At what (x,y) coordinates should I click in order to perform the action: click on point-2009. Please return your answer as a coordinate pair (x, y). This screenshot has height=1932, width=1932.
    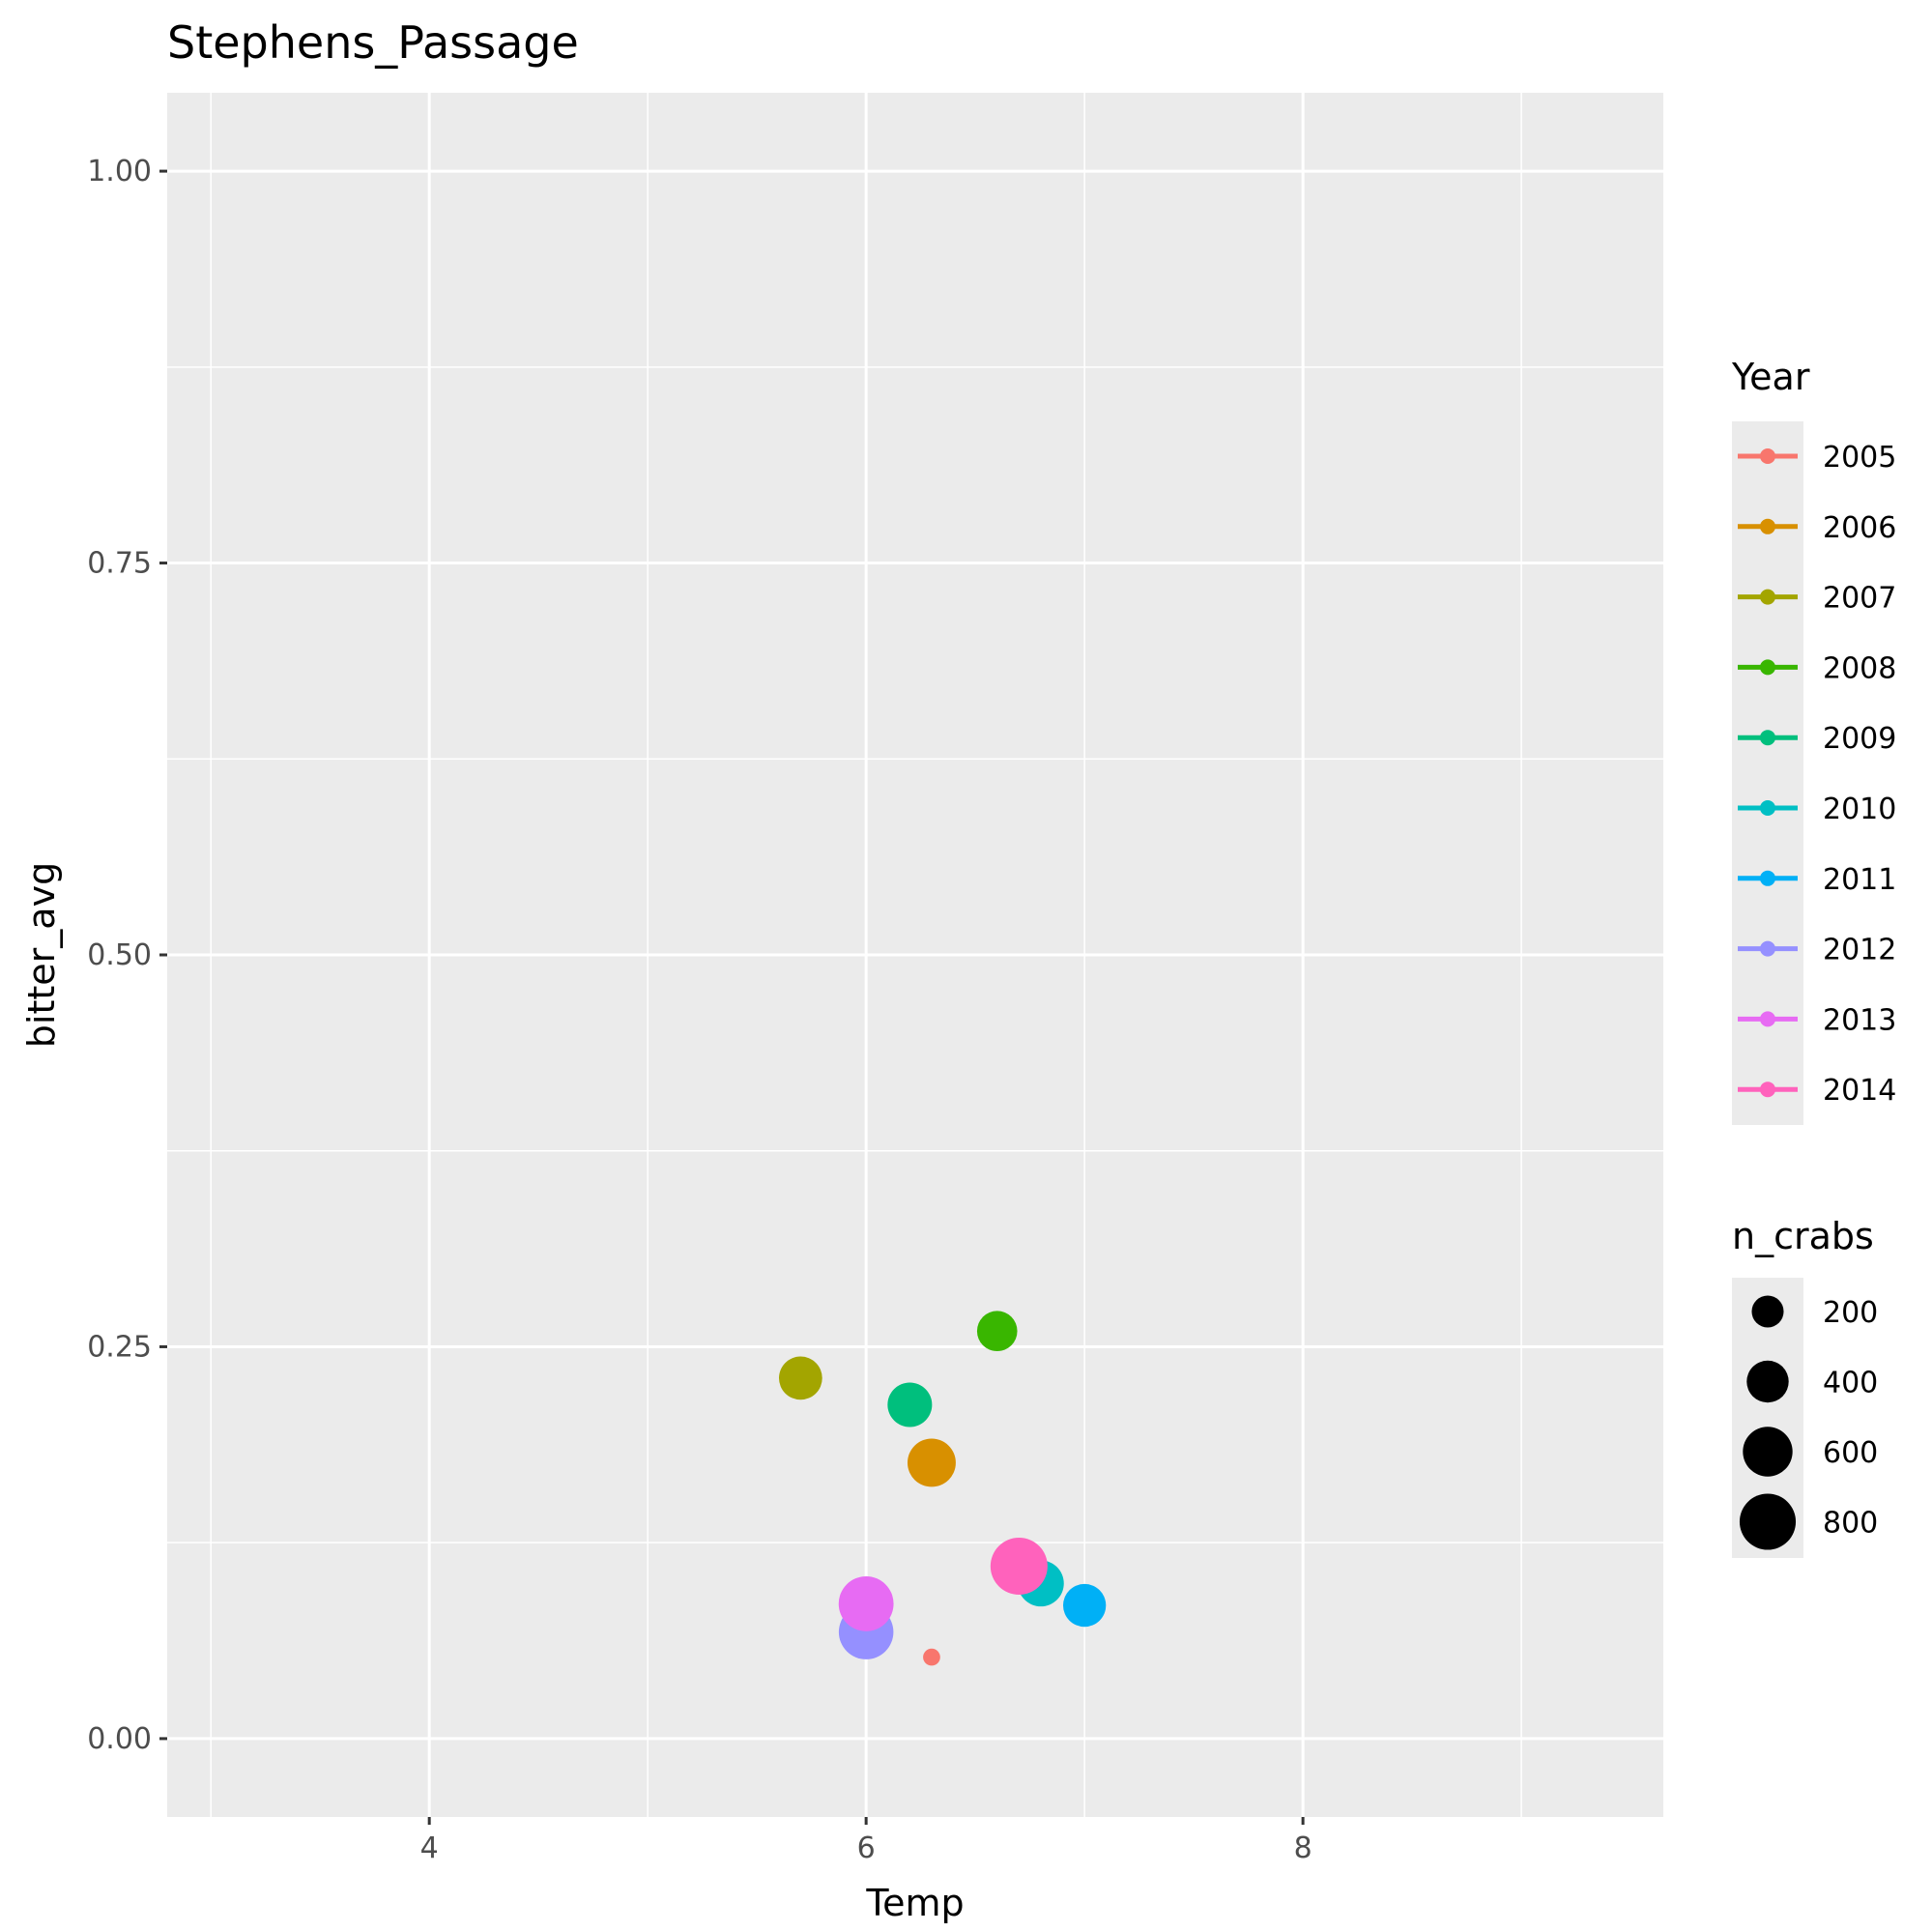
    Looking at the image, I should click on (910, 1404).